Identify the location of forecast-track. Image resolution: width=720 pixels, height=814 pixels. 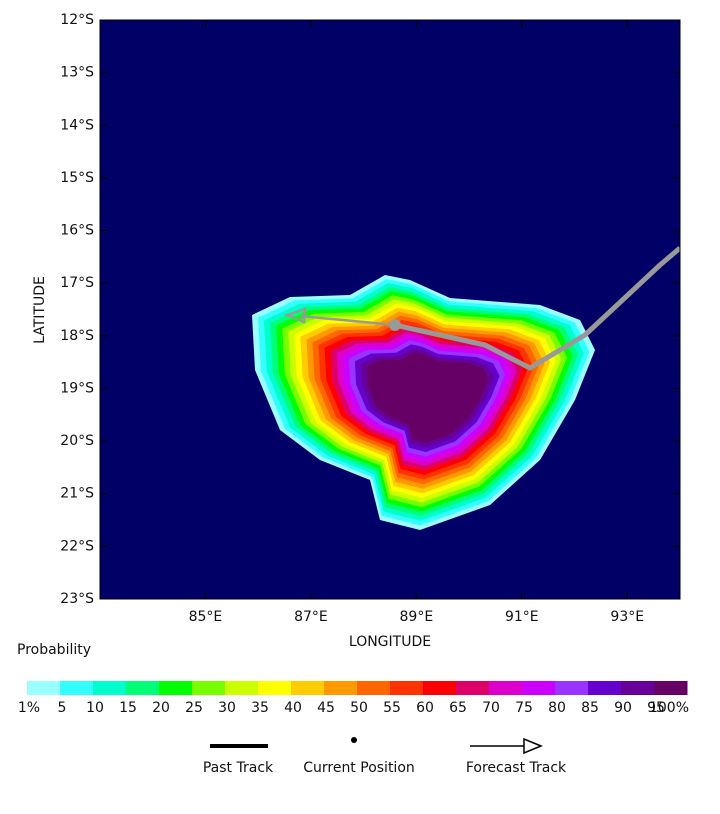
(347, 320).